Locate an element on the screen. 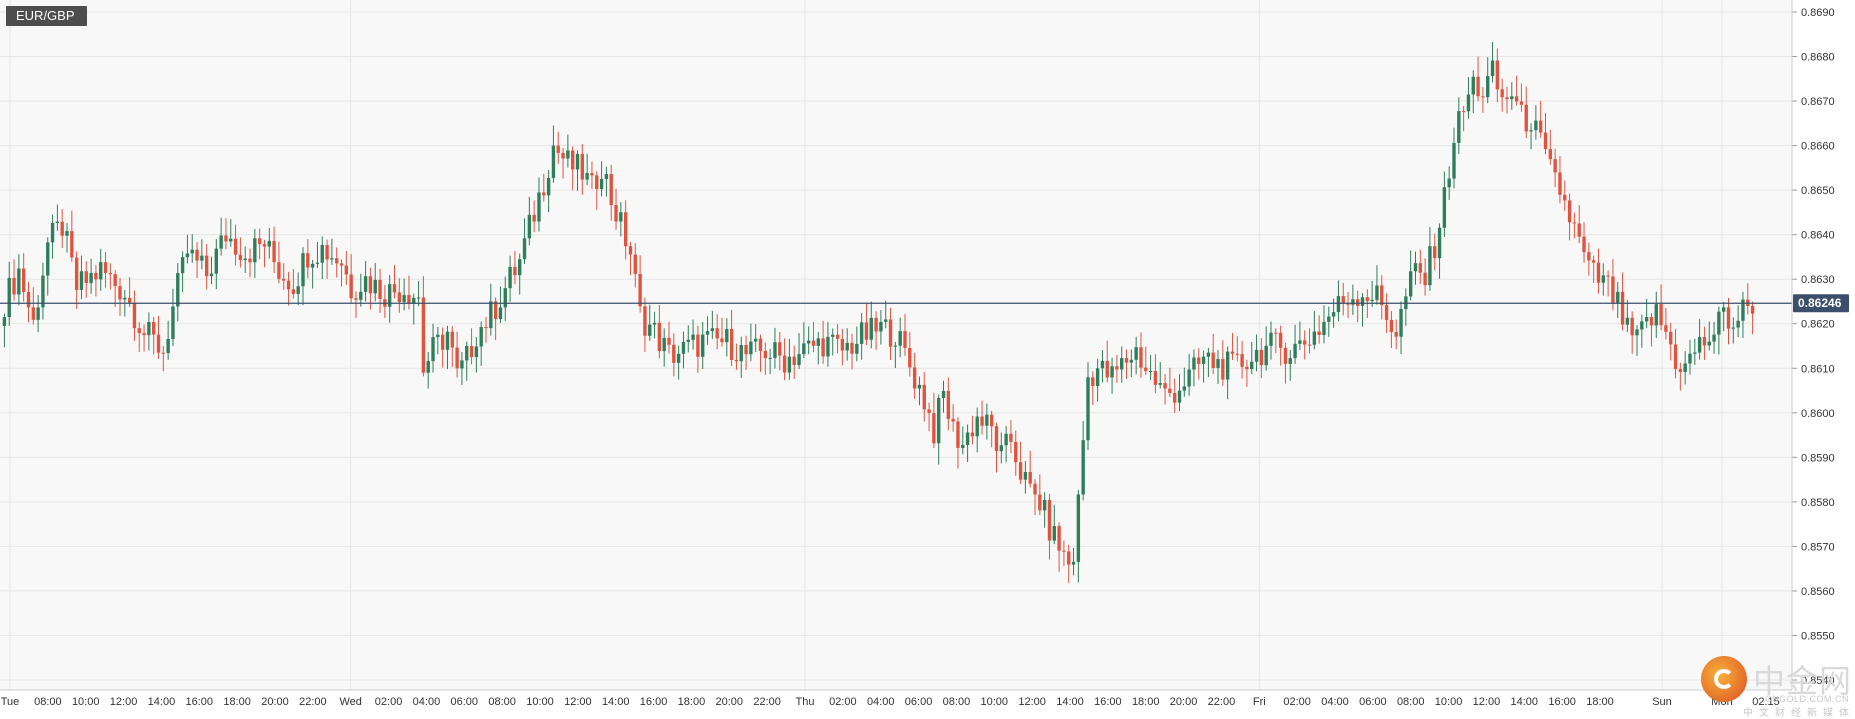  x-tick-label: Fri is located at coordinates (1259, 702).